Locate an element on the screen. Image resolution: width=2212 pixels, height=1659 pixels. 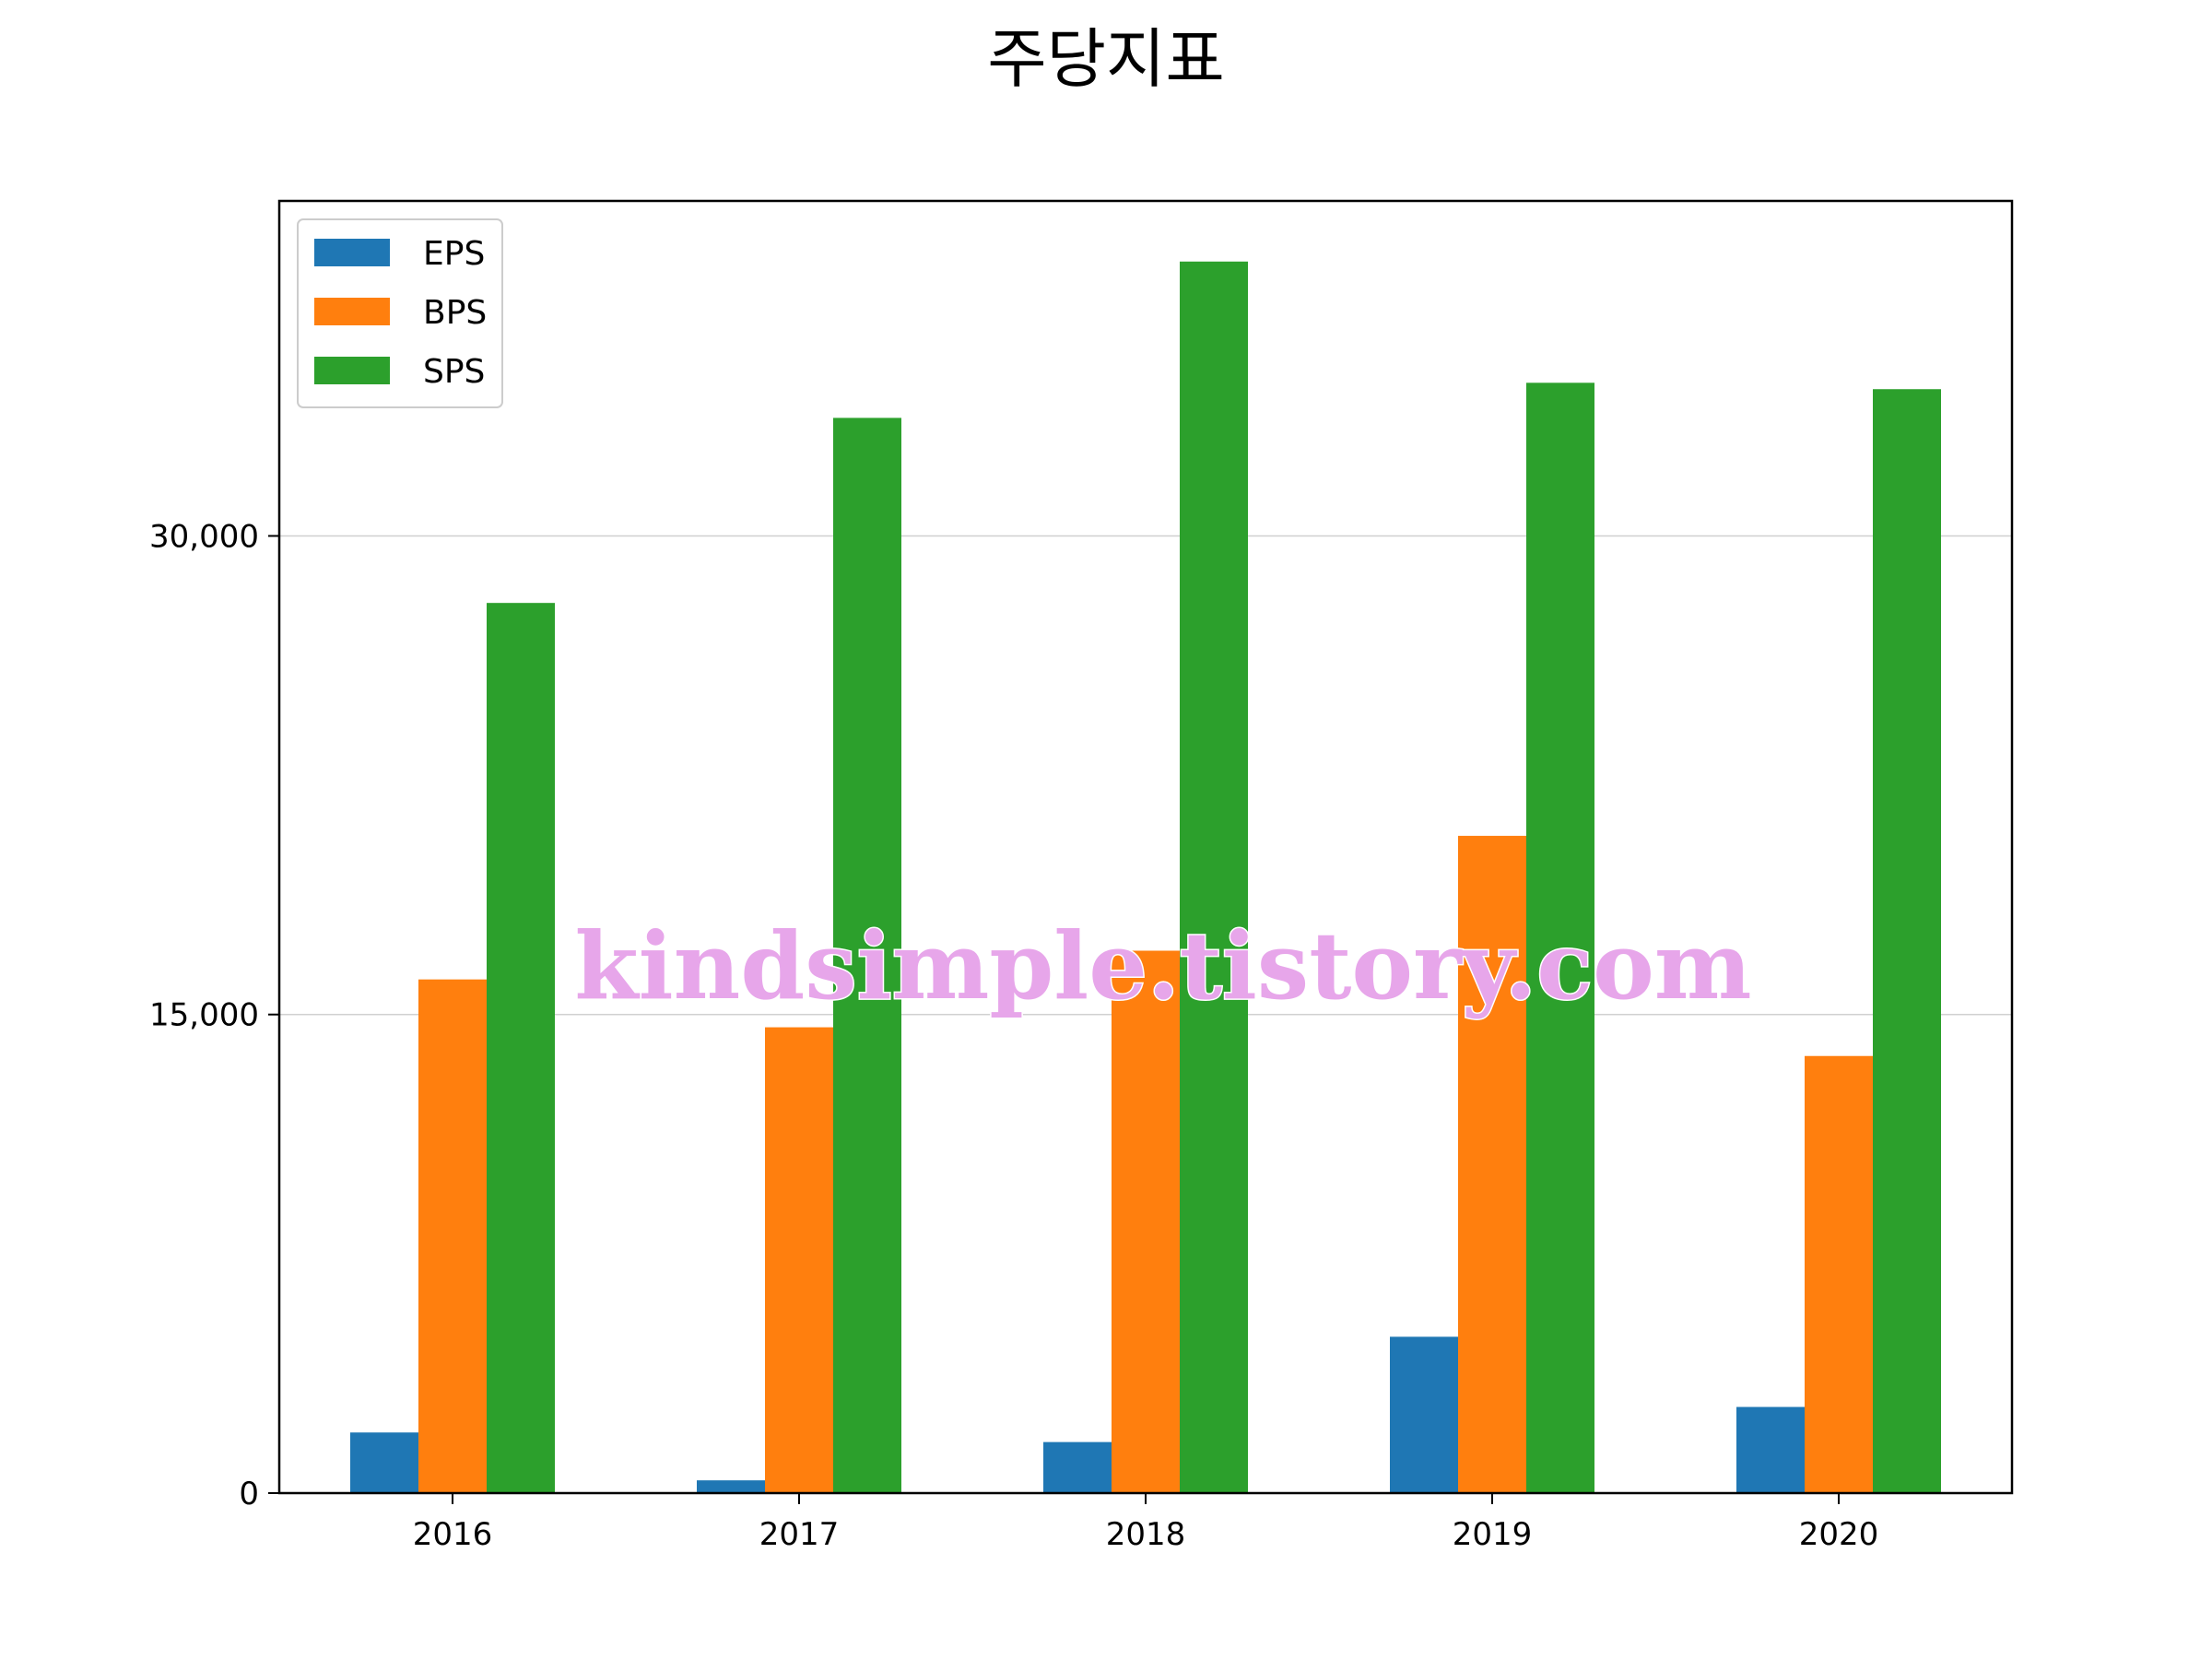
bar-eps-2017 is located at coordinates (731, 1486).